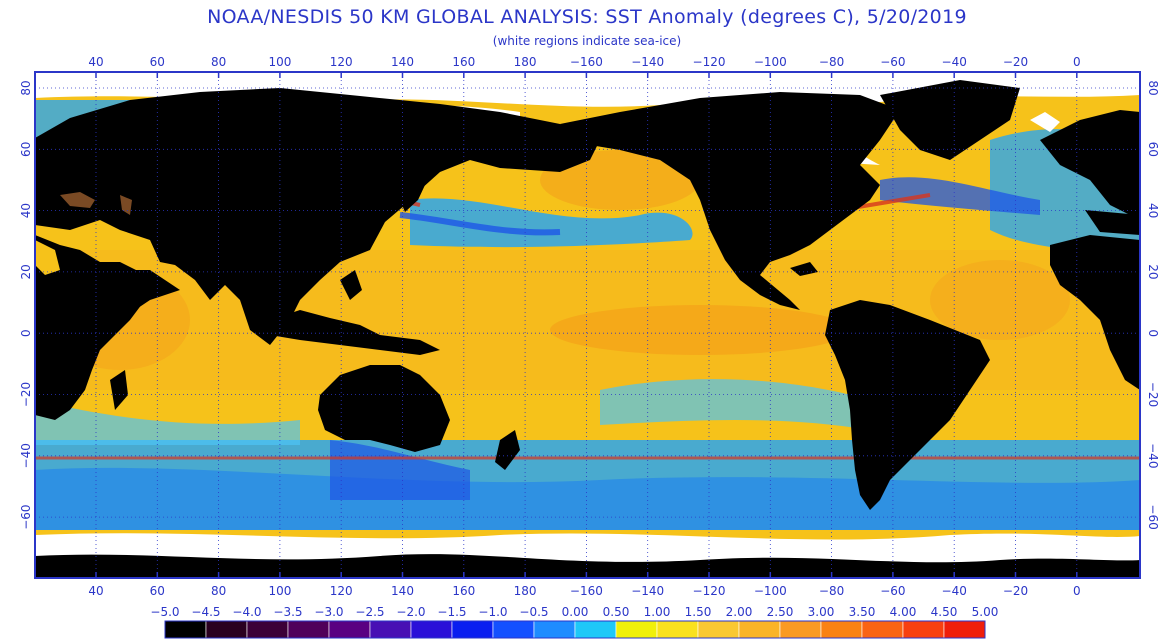 This screenshot has width=1174, height=640. Describe the element at coordinates (328, 612) in the screenshot. I see `colorbar-label: −3.0` at that location.